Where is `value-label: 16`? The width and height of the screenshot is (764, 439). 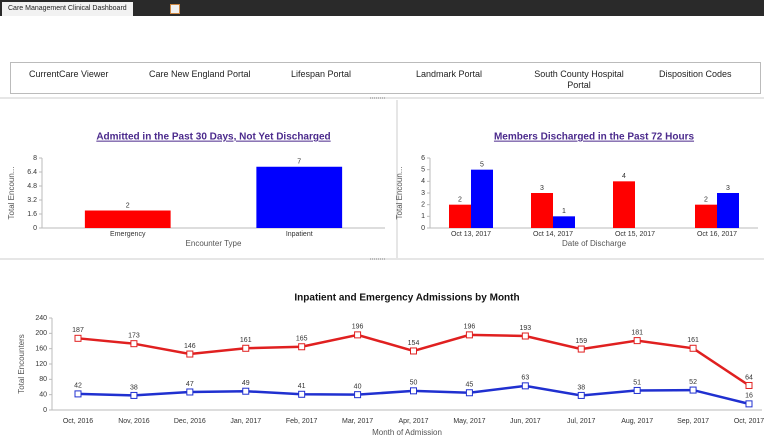
value-label: 16 is located at coordinates (749, 396).